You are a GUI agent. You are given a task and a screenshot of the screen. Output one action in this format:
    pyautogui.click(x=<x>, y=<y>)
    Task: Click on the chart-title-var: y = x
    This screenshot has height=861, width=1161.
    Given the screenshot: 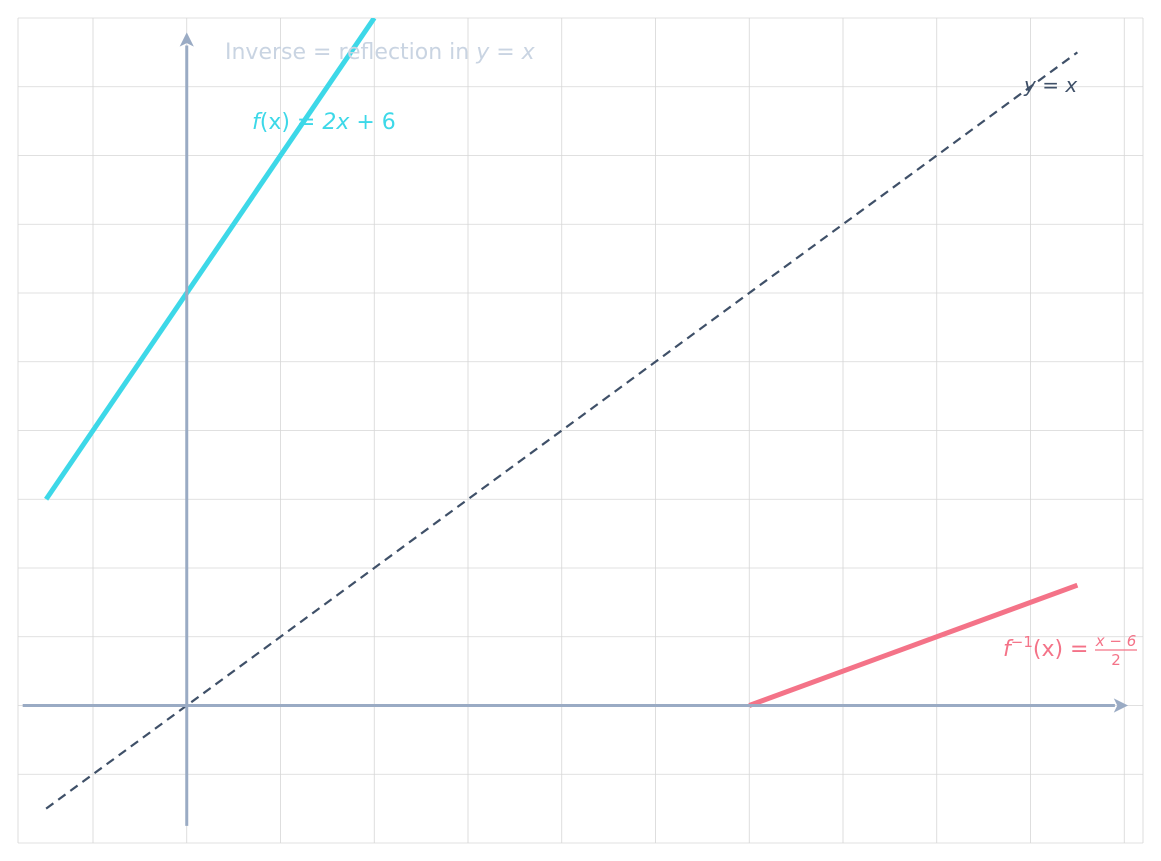 What is the action you would take?
    pyautogui.click(x=505, y=52)
    